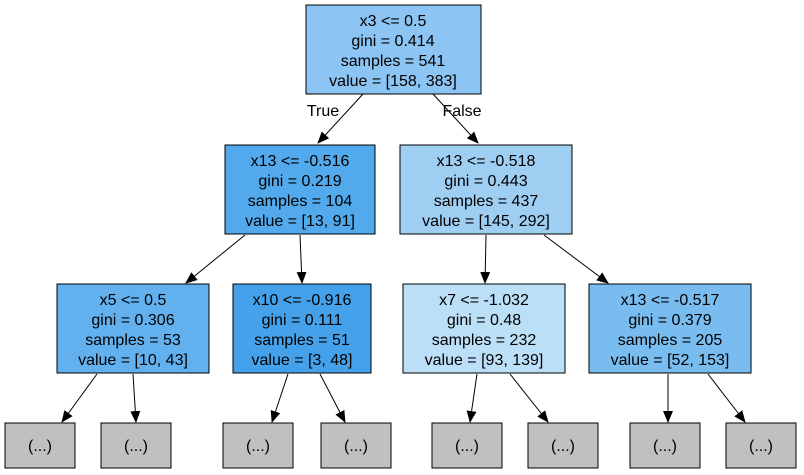 The image size is (804, 475). I want to click on edge-ll-leaf1, so click(79, 398).